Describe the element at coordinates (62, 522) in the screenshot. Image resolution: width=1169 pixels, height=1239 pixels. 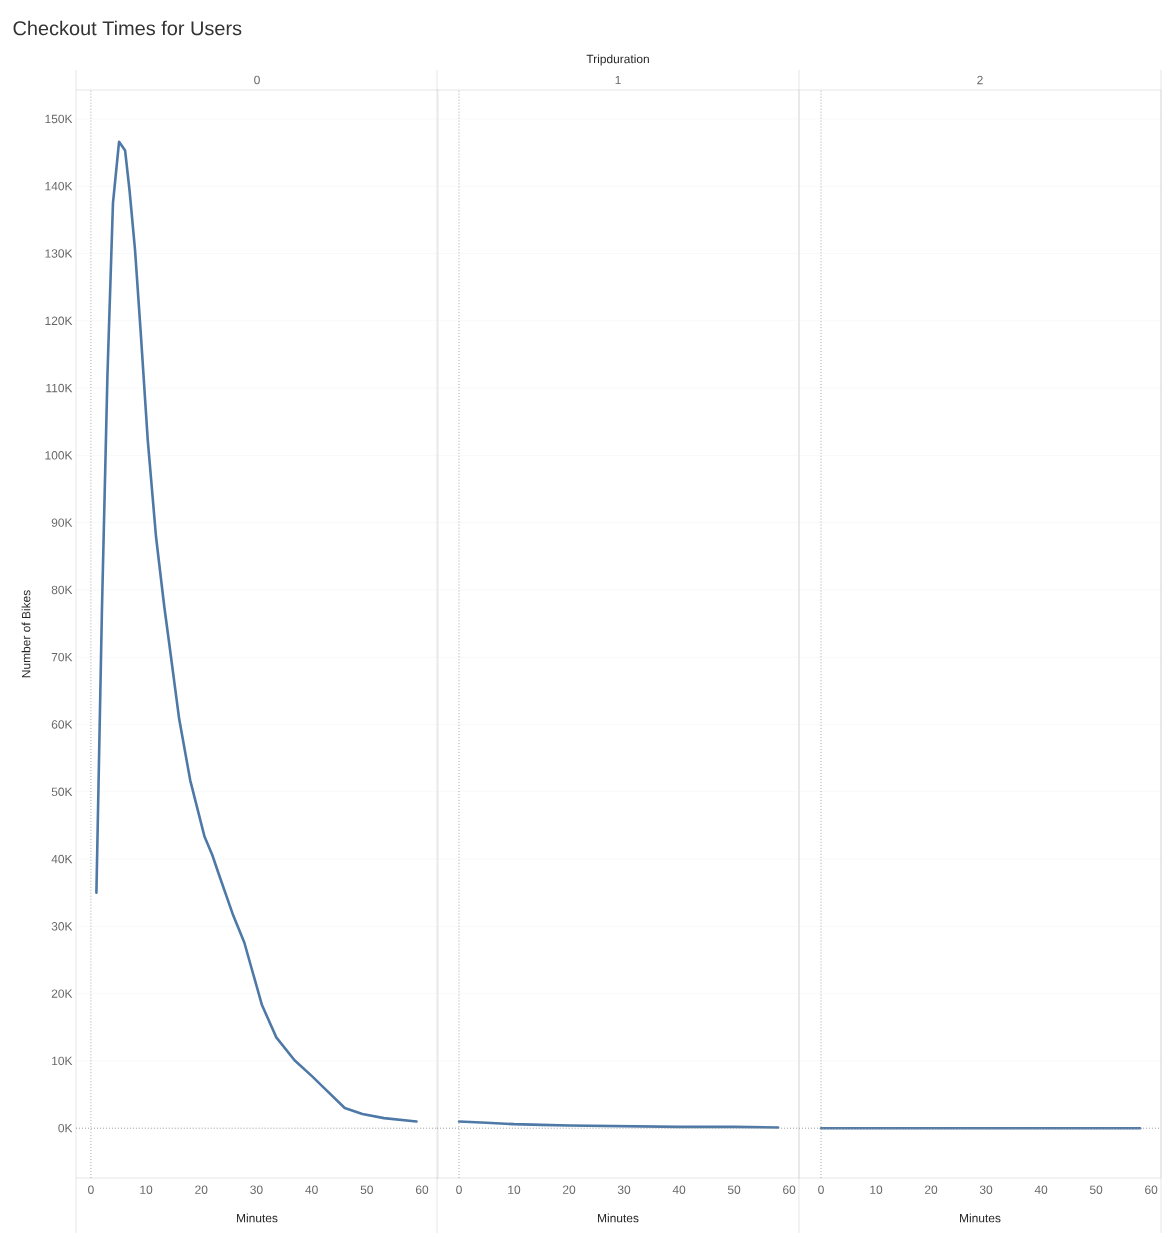
I see `y-tick-label: 90K` at that location.